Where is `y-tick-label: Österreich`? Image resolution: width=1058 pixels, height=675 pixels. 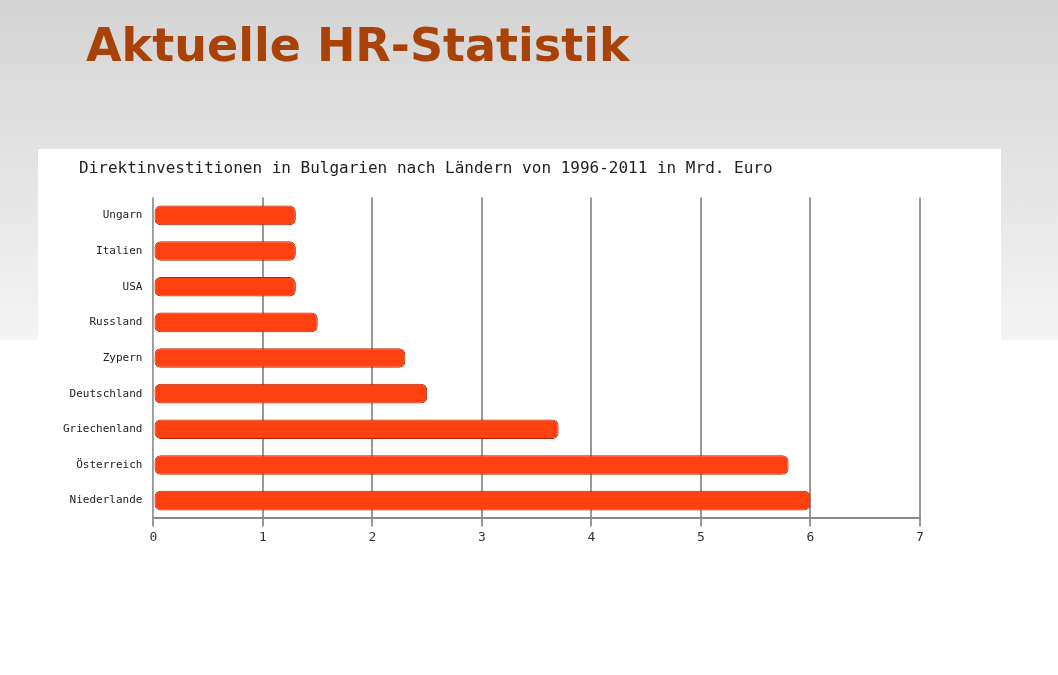 y-tick-label: Österreich is located at coordinates (109, 464).